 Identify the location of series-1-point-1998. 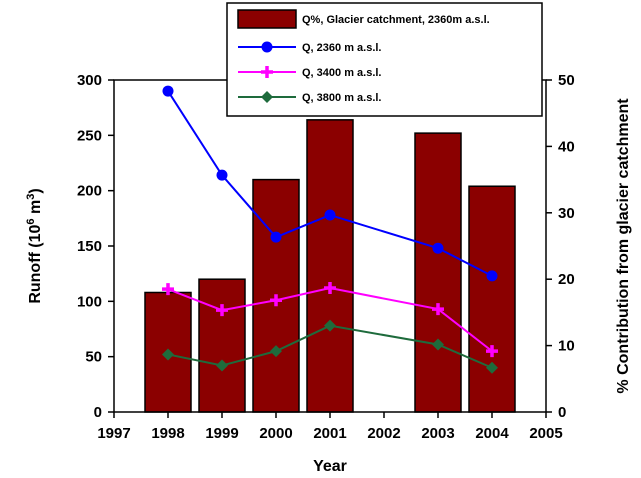
(168, 91).